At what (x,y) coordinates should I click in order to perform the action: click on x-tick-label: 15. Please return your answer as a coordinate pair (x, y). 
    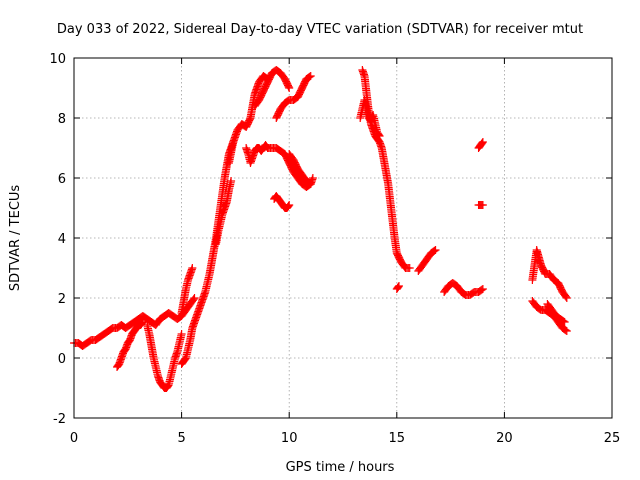
    Looking at the image, I should click on (397, 438).